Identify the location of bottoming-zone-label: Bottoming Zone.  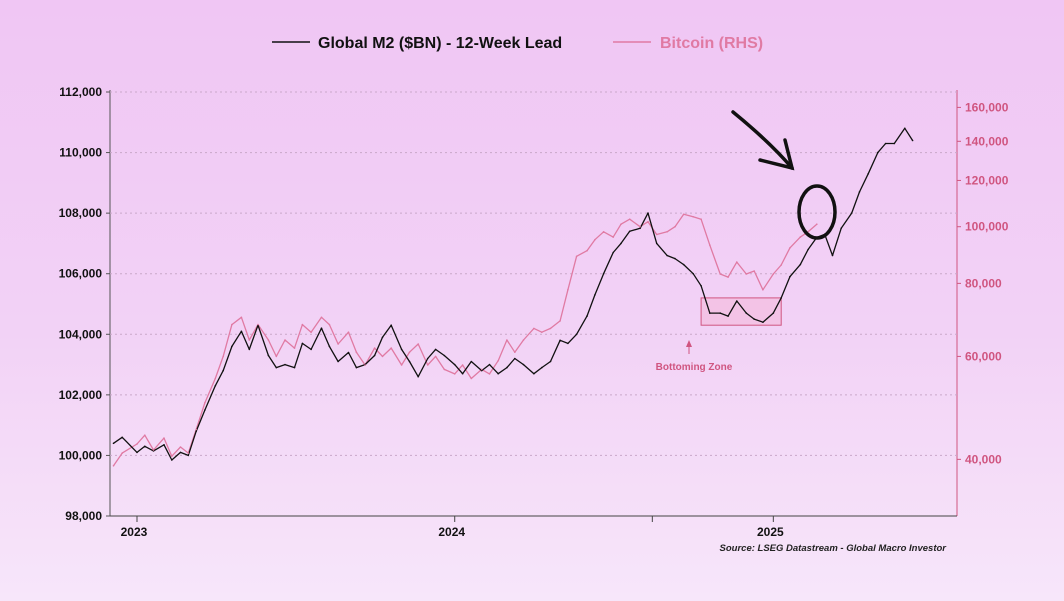
(694, 367).